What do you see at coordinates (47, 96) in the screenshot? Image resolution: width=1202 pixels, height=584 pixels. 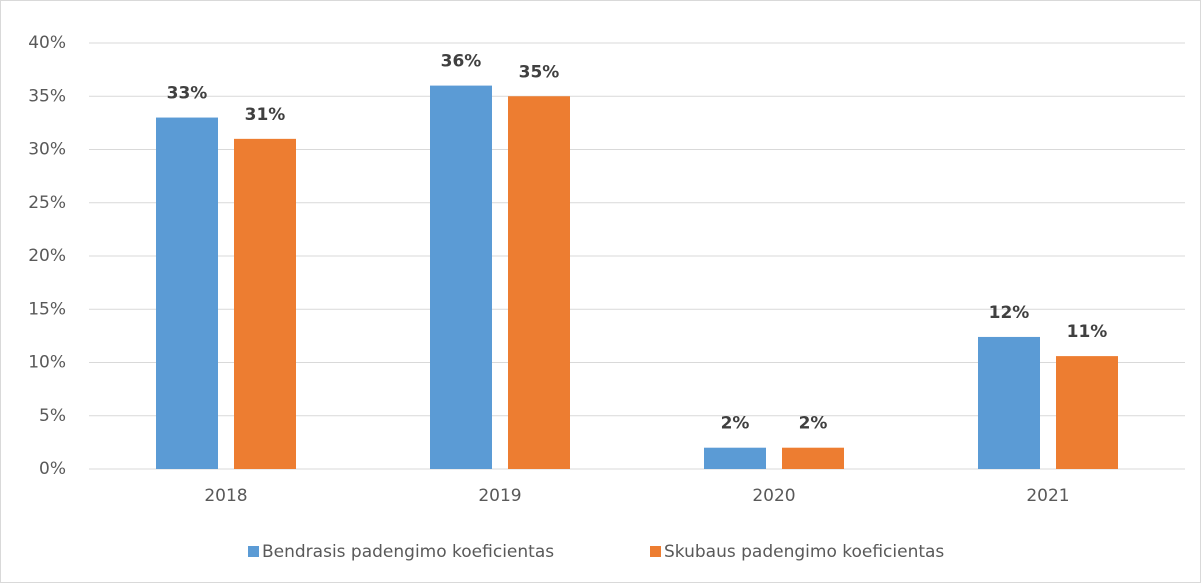 I see `y-tick-label: 35%` at bounding box center [47, 96].